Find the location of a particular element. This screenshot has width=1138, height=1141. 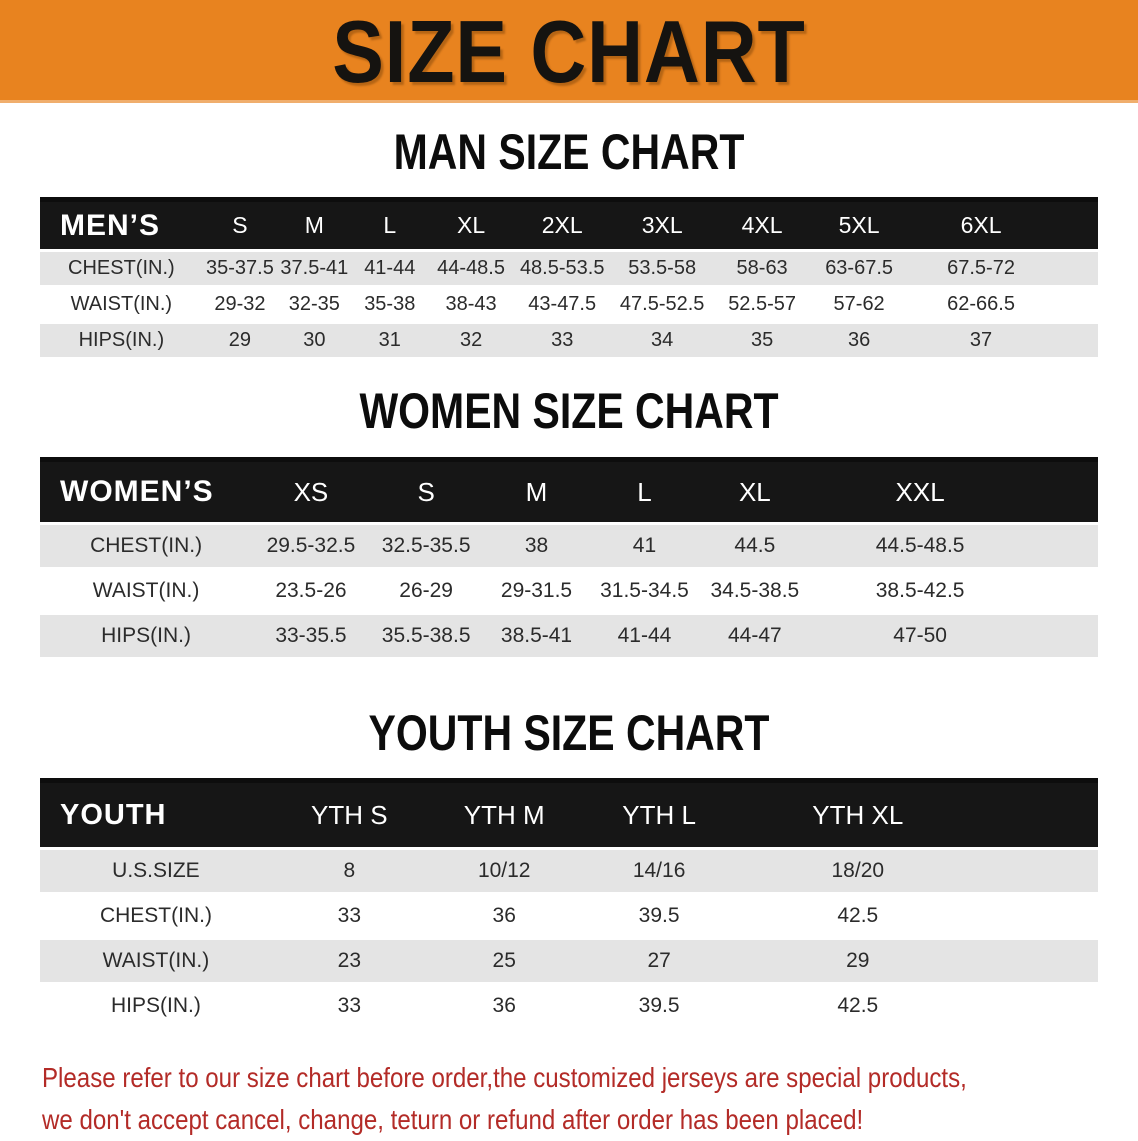

size-value: 52.5-57 is located at coordinates (762, 304).